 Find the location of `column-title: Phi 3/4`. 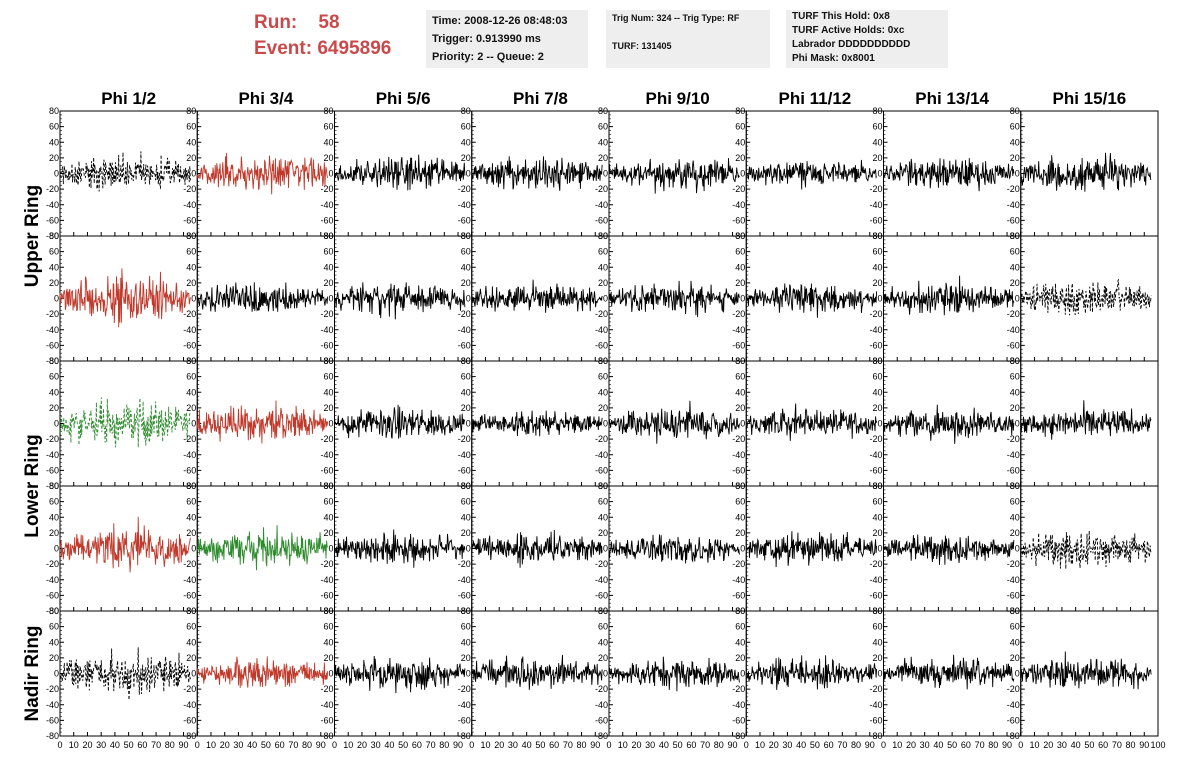

column-title: Phi 3/4 is located at coordinates (265, 98).